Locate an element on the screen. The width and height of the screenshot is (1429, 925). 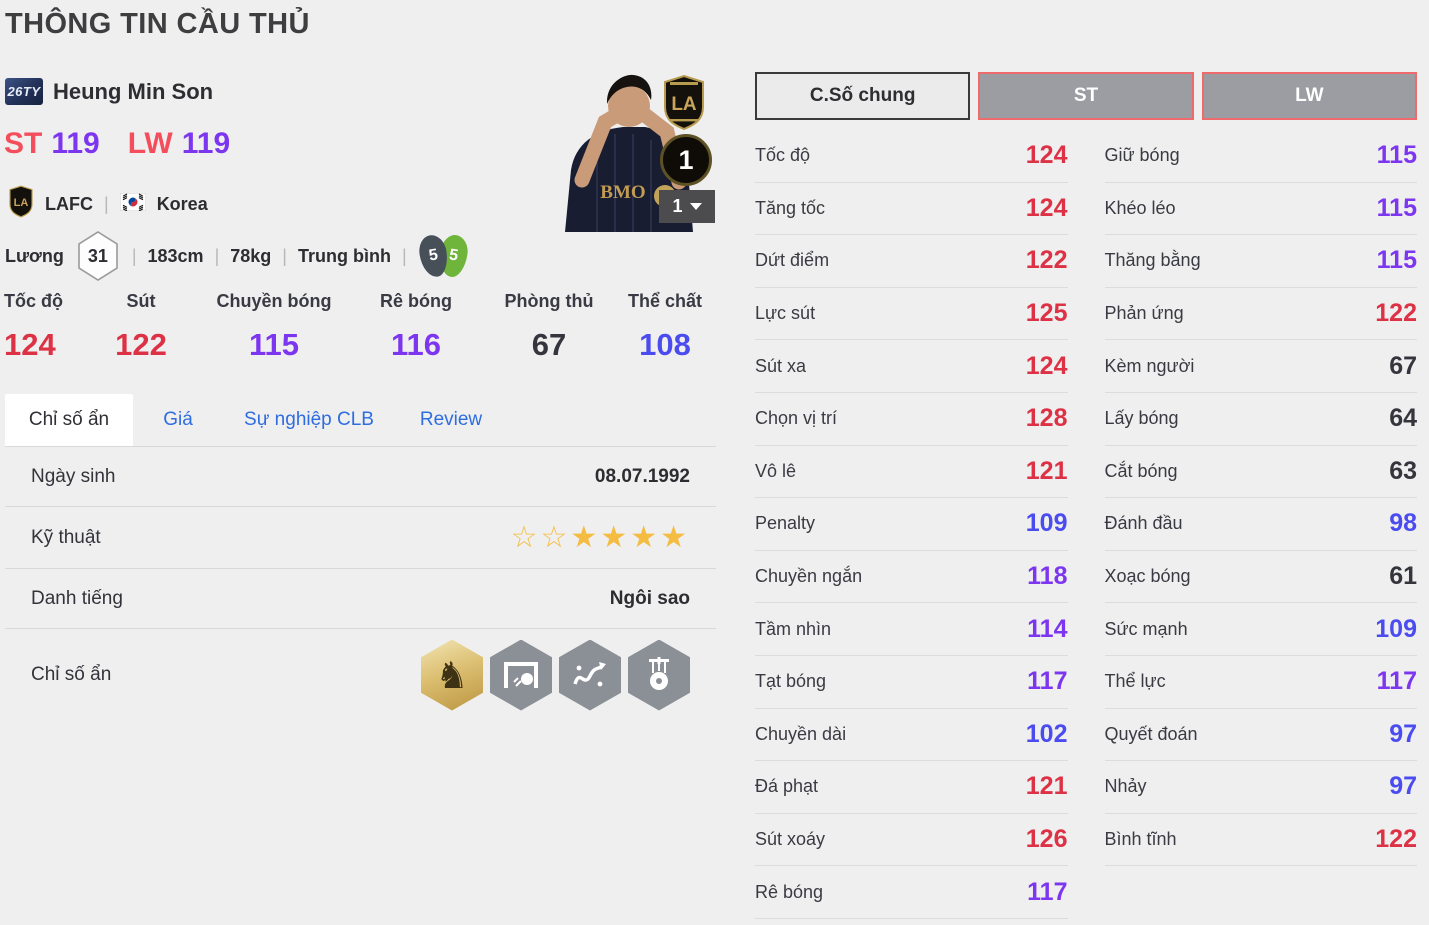
stat-row: Quyết đoán 97 is located at coordinates (1260, 735).